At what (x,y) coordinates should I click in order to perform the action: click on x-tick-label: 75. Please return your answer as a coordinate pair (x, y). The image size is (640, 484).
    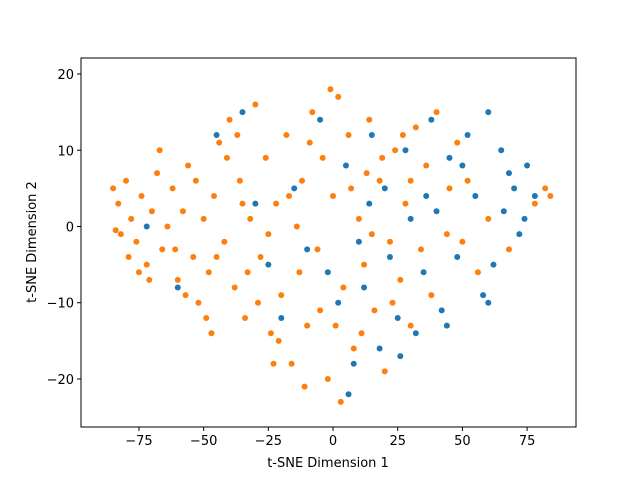
    Looking at the image, I should click on (527, 441).